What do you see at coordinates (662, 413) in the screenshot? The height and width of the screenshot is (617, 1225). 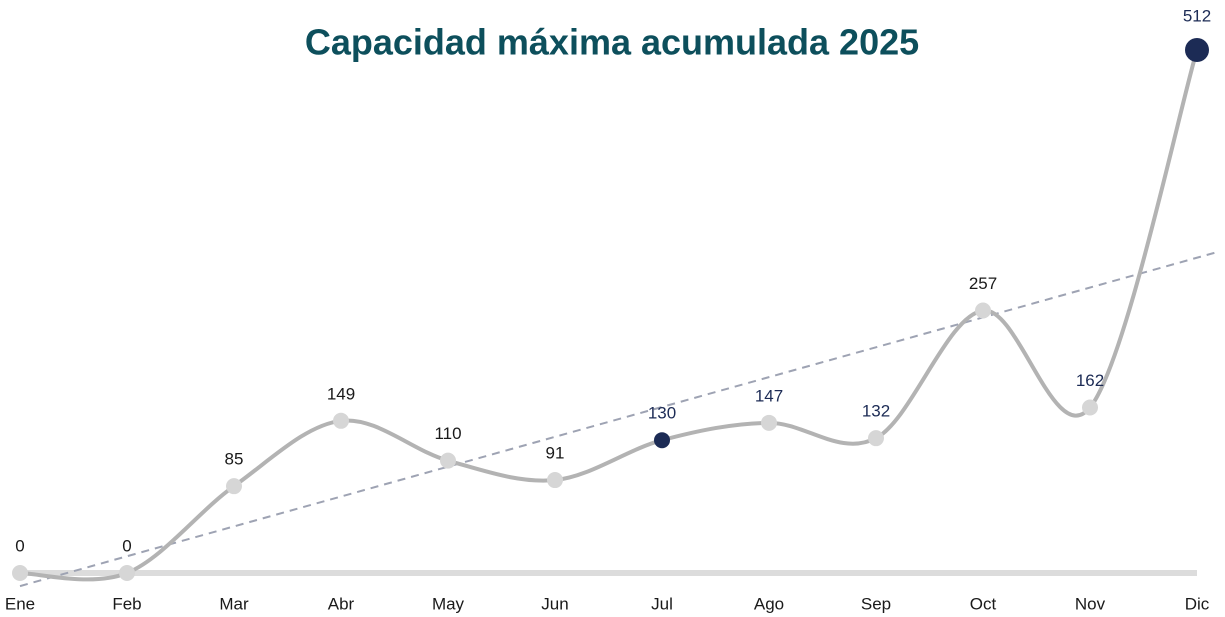 I see `data-label: 130` at bounding box center [662, 413].